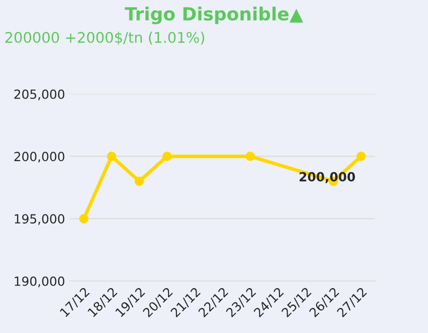  What do you see at coordinates (39, 157) in the screenshot?
I see `y-tick-label: 200,000` at bounding box center [39, 157].